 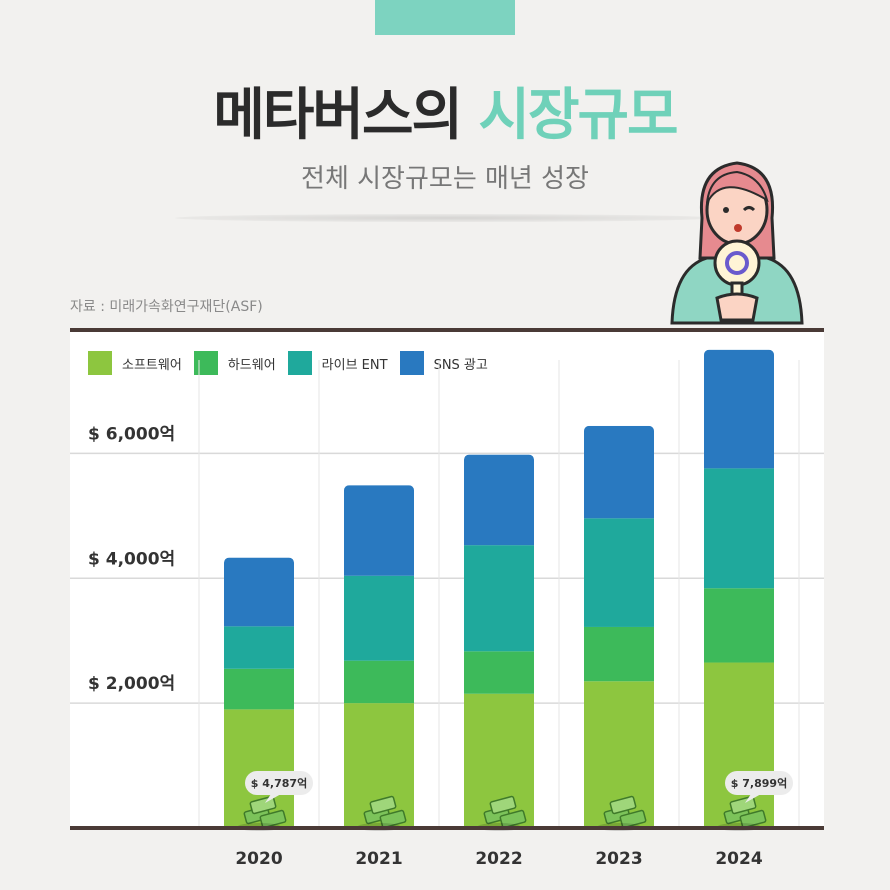 I want to click on x-tick-label: 2023, so click(x=618, y=859).